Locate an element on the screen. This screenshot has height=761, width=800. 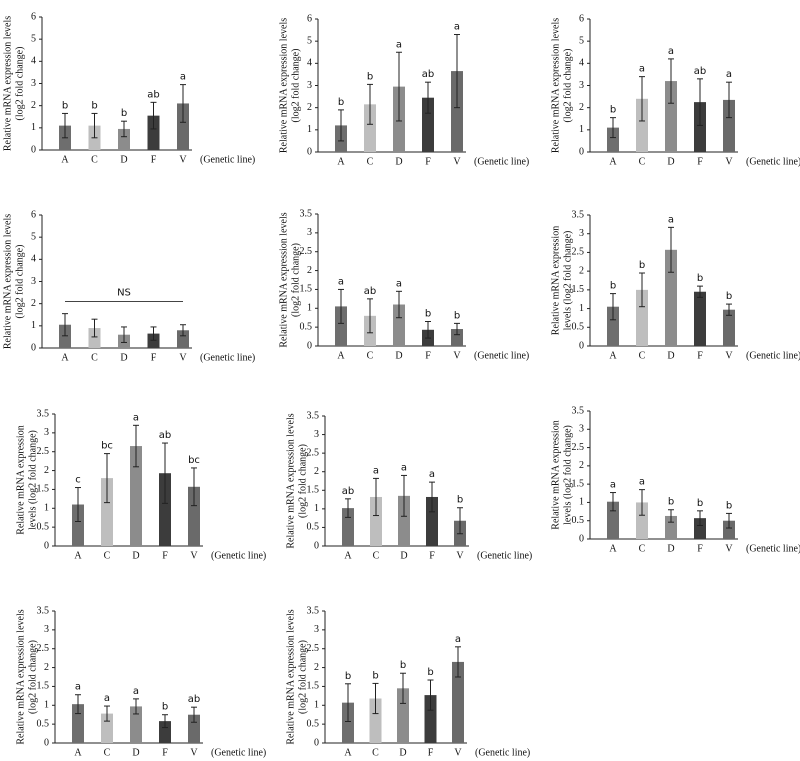
y-tick-label: 6 is located at coordinates (581, 18).